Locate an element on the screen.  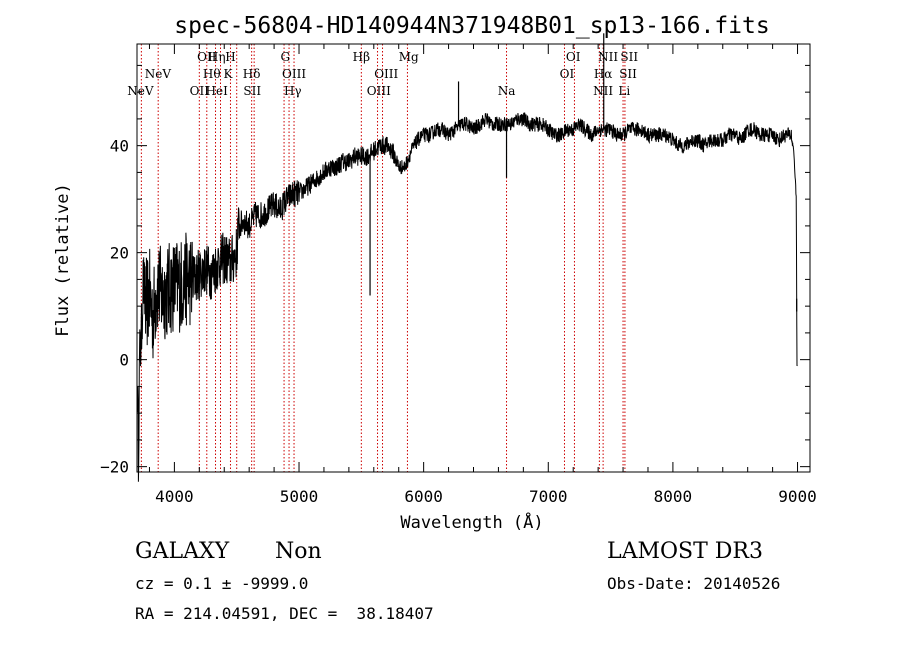
survey-label: LAMOST DR3 is located at coordinates (685, 551).